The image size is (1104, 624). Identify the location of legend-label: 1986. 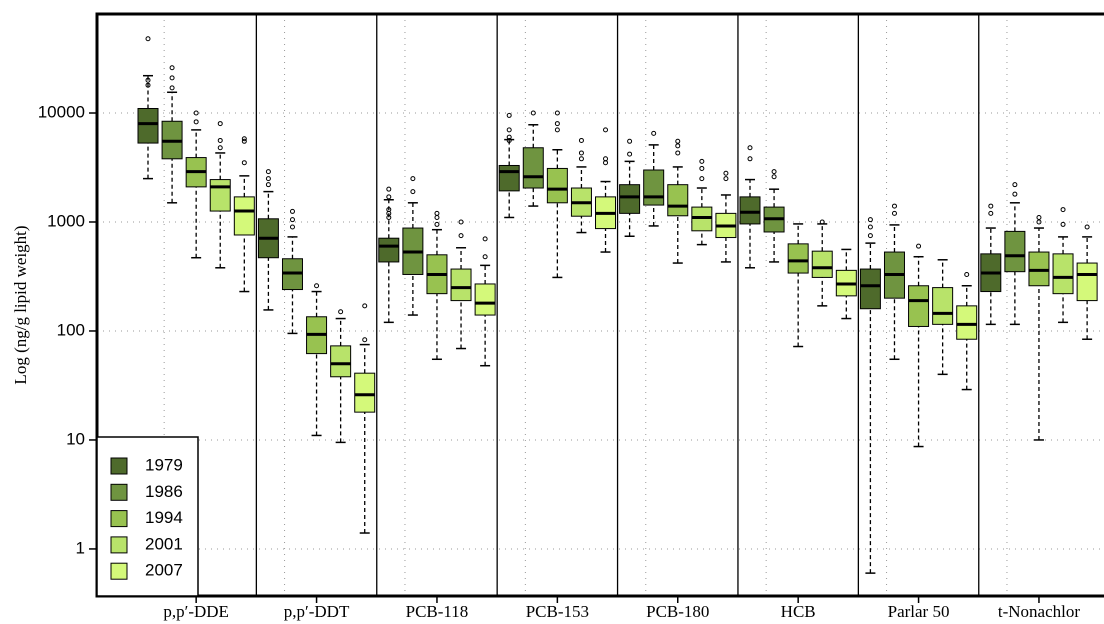
(164, 491).